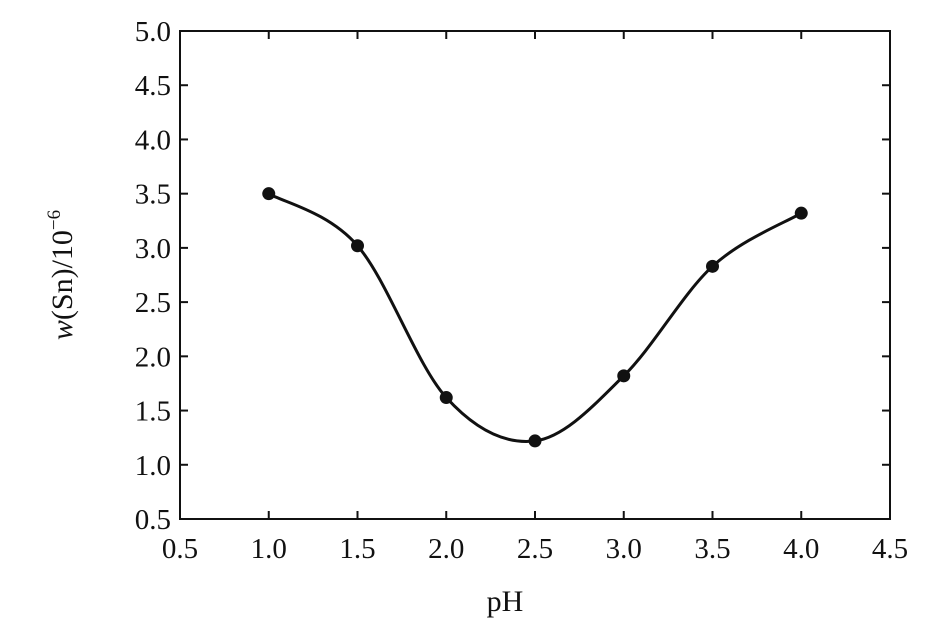 The height and width of the screenshot is (634, 936). What do you see at coordinates (801, 549) in the screenshot?
I see `x-tick-label: 4.0` at bounding box center [801, 549].